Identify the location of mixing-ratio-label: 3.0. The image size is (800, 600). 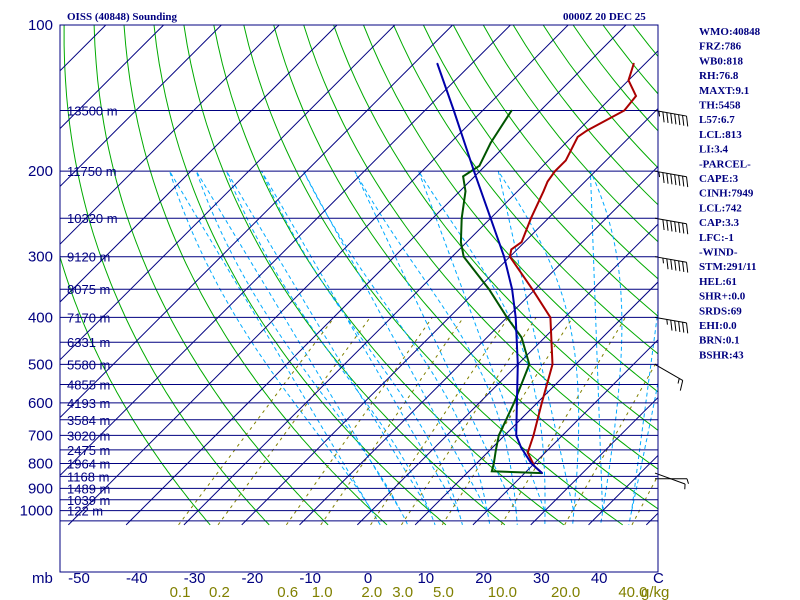
(402, 592).